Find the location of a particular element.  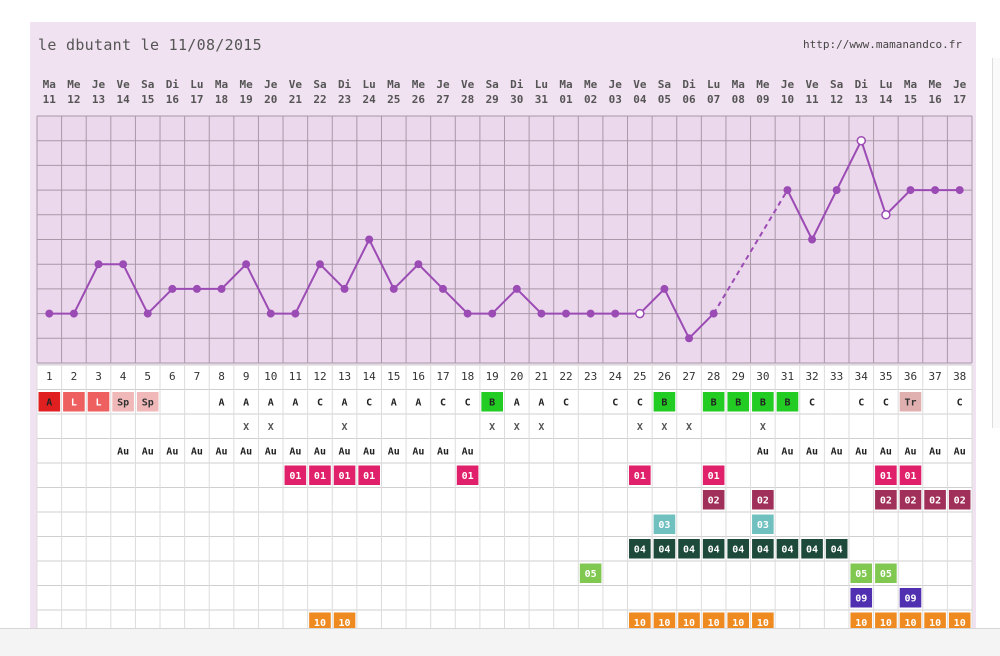

date-label: 12 is located at coordinates (836, 99).